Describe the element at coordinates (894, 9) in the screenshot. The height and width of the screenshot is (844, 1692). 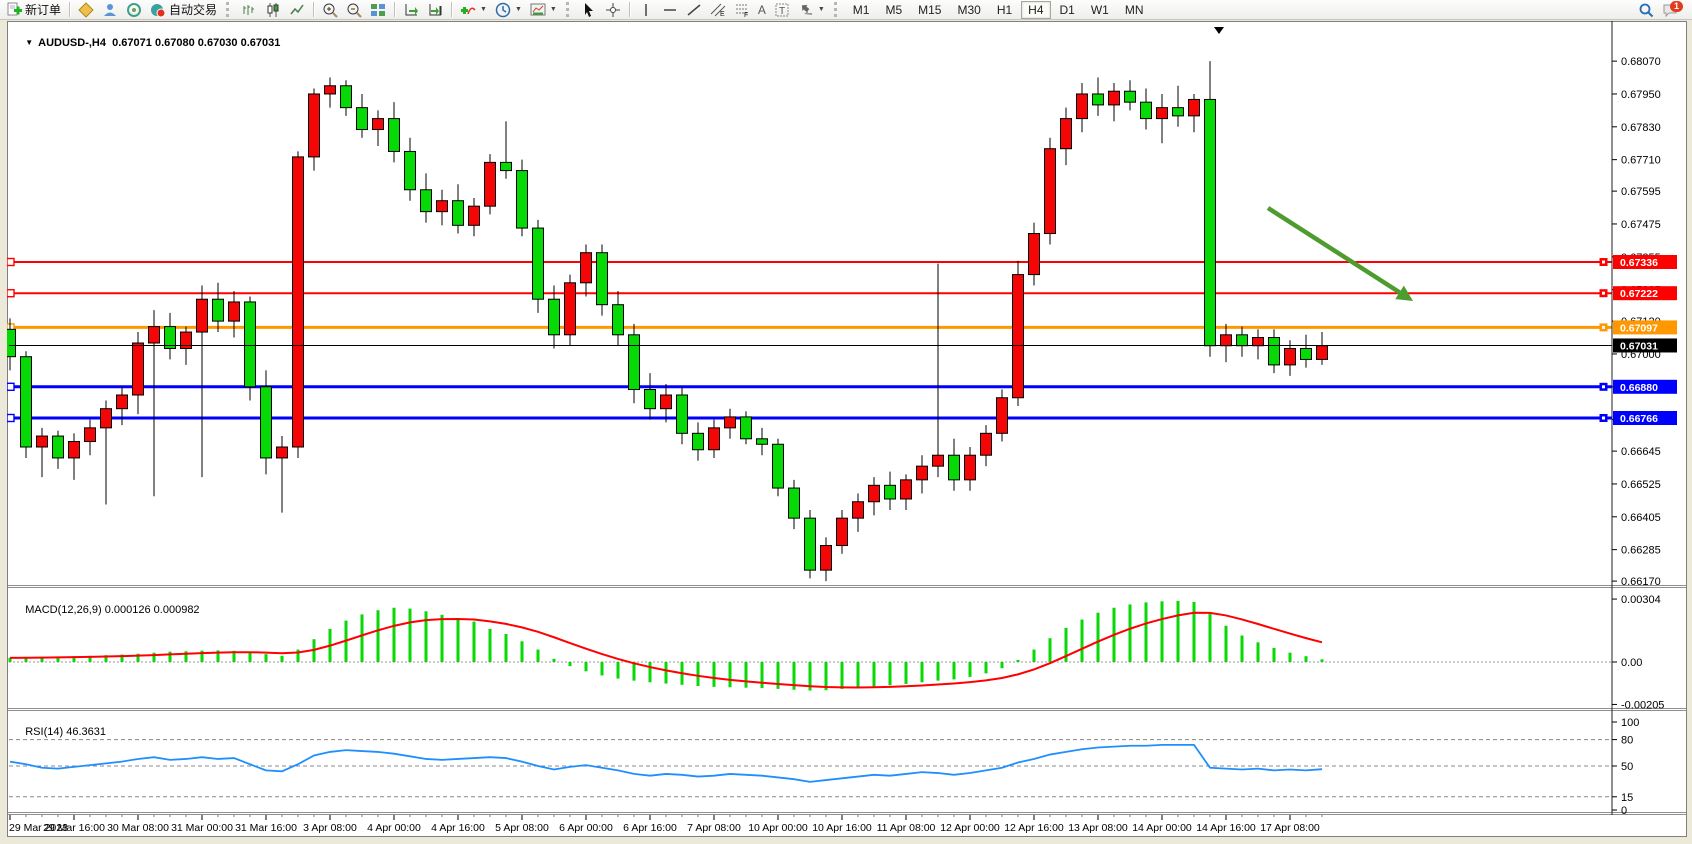
I see `timeframe-m5: M5` at that location.